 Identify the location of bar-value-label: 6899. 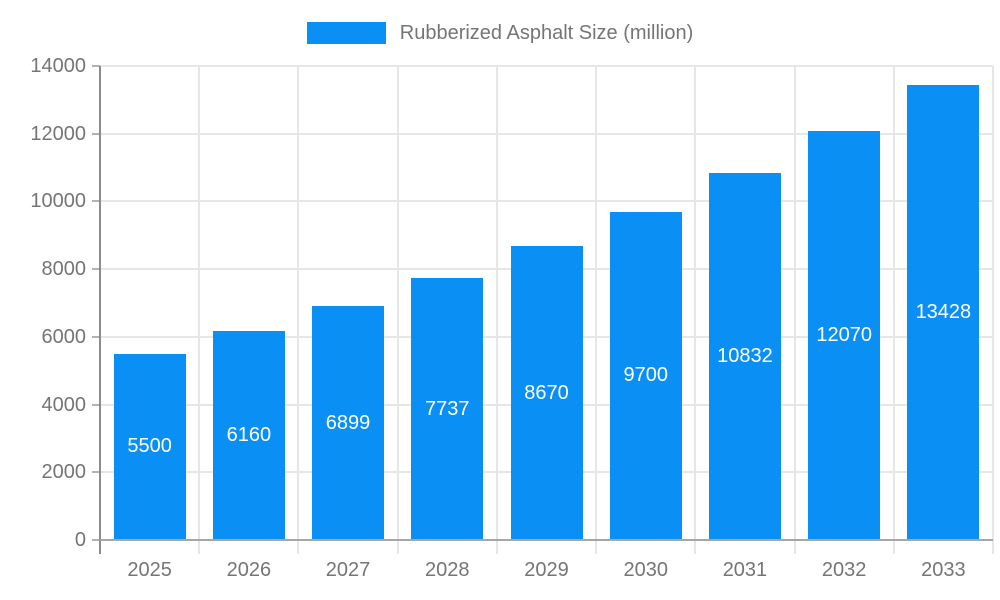
(348, 422).